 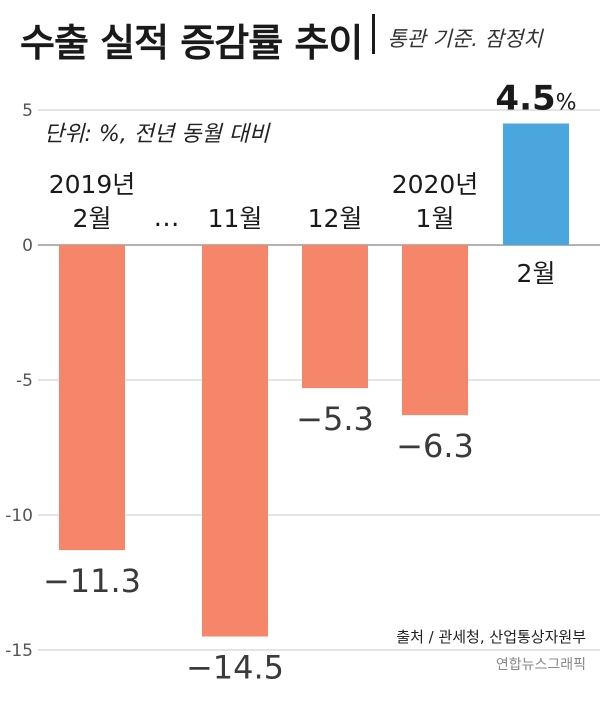 What do you see at coordinates (27, 246) in the screenshot?
I see `y-tick-label: 0` at bounding box center [27, 246].